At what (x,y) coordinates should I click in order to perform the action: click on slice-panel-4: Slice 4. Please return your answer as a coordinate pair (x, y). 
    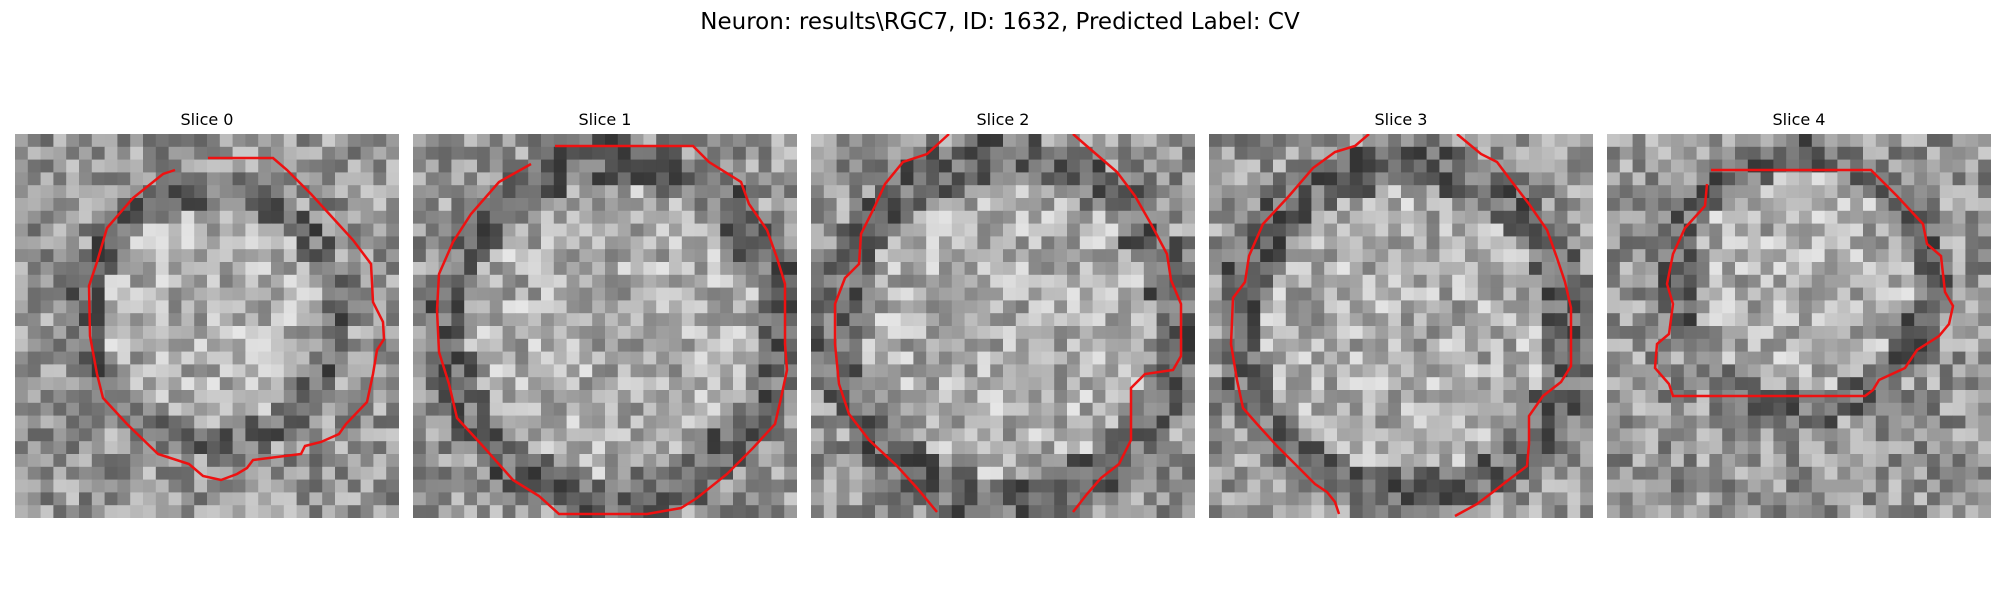
    Looking at the image, I should click on (1799, 313).